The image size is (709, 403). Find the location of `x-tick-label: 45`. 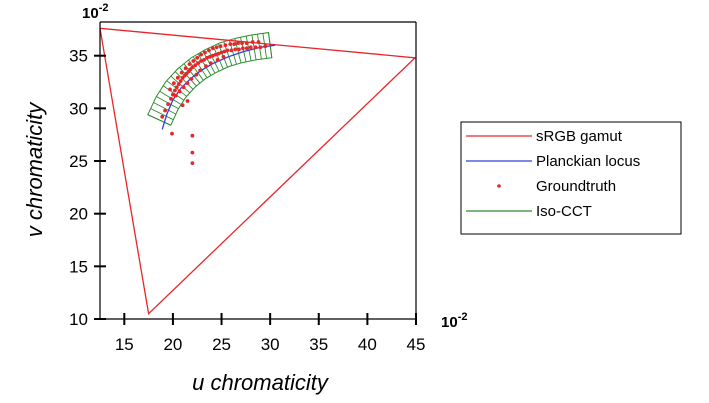

x-tick-label: 45 is located at coordinates (416, 344).